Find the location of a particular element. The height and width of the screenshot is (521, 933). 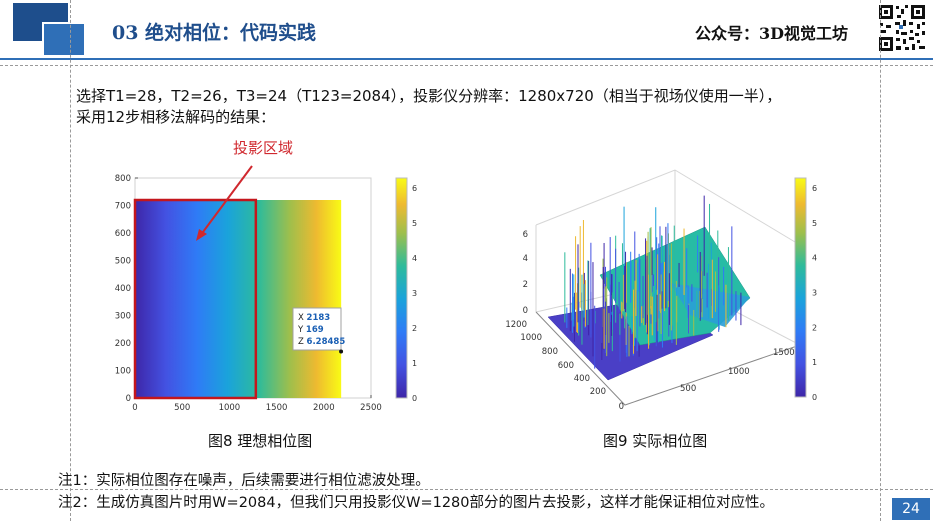

x-tick-label: 2500 is located at coordinates (371, 408).